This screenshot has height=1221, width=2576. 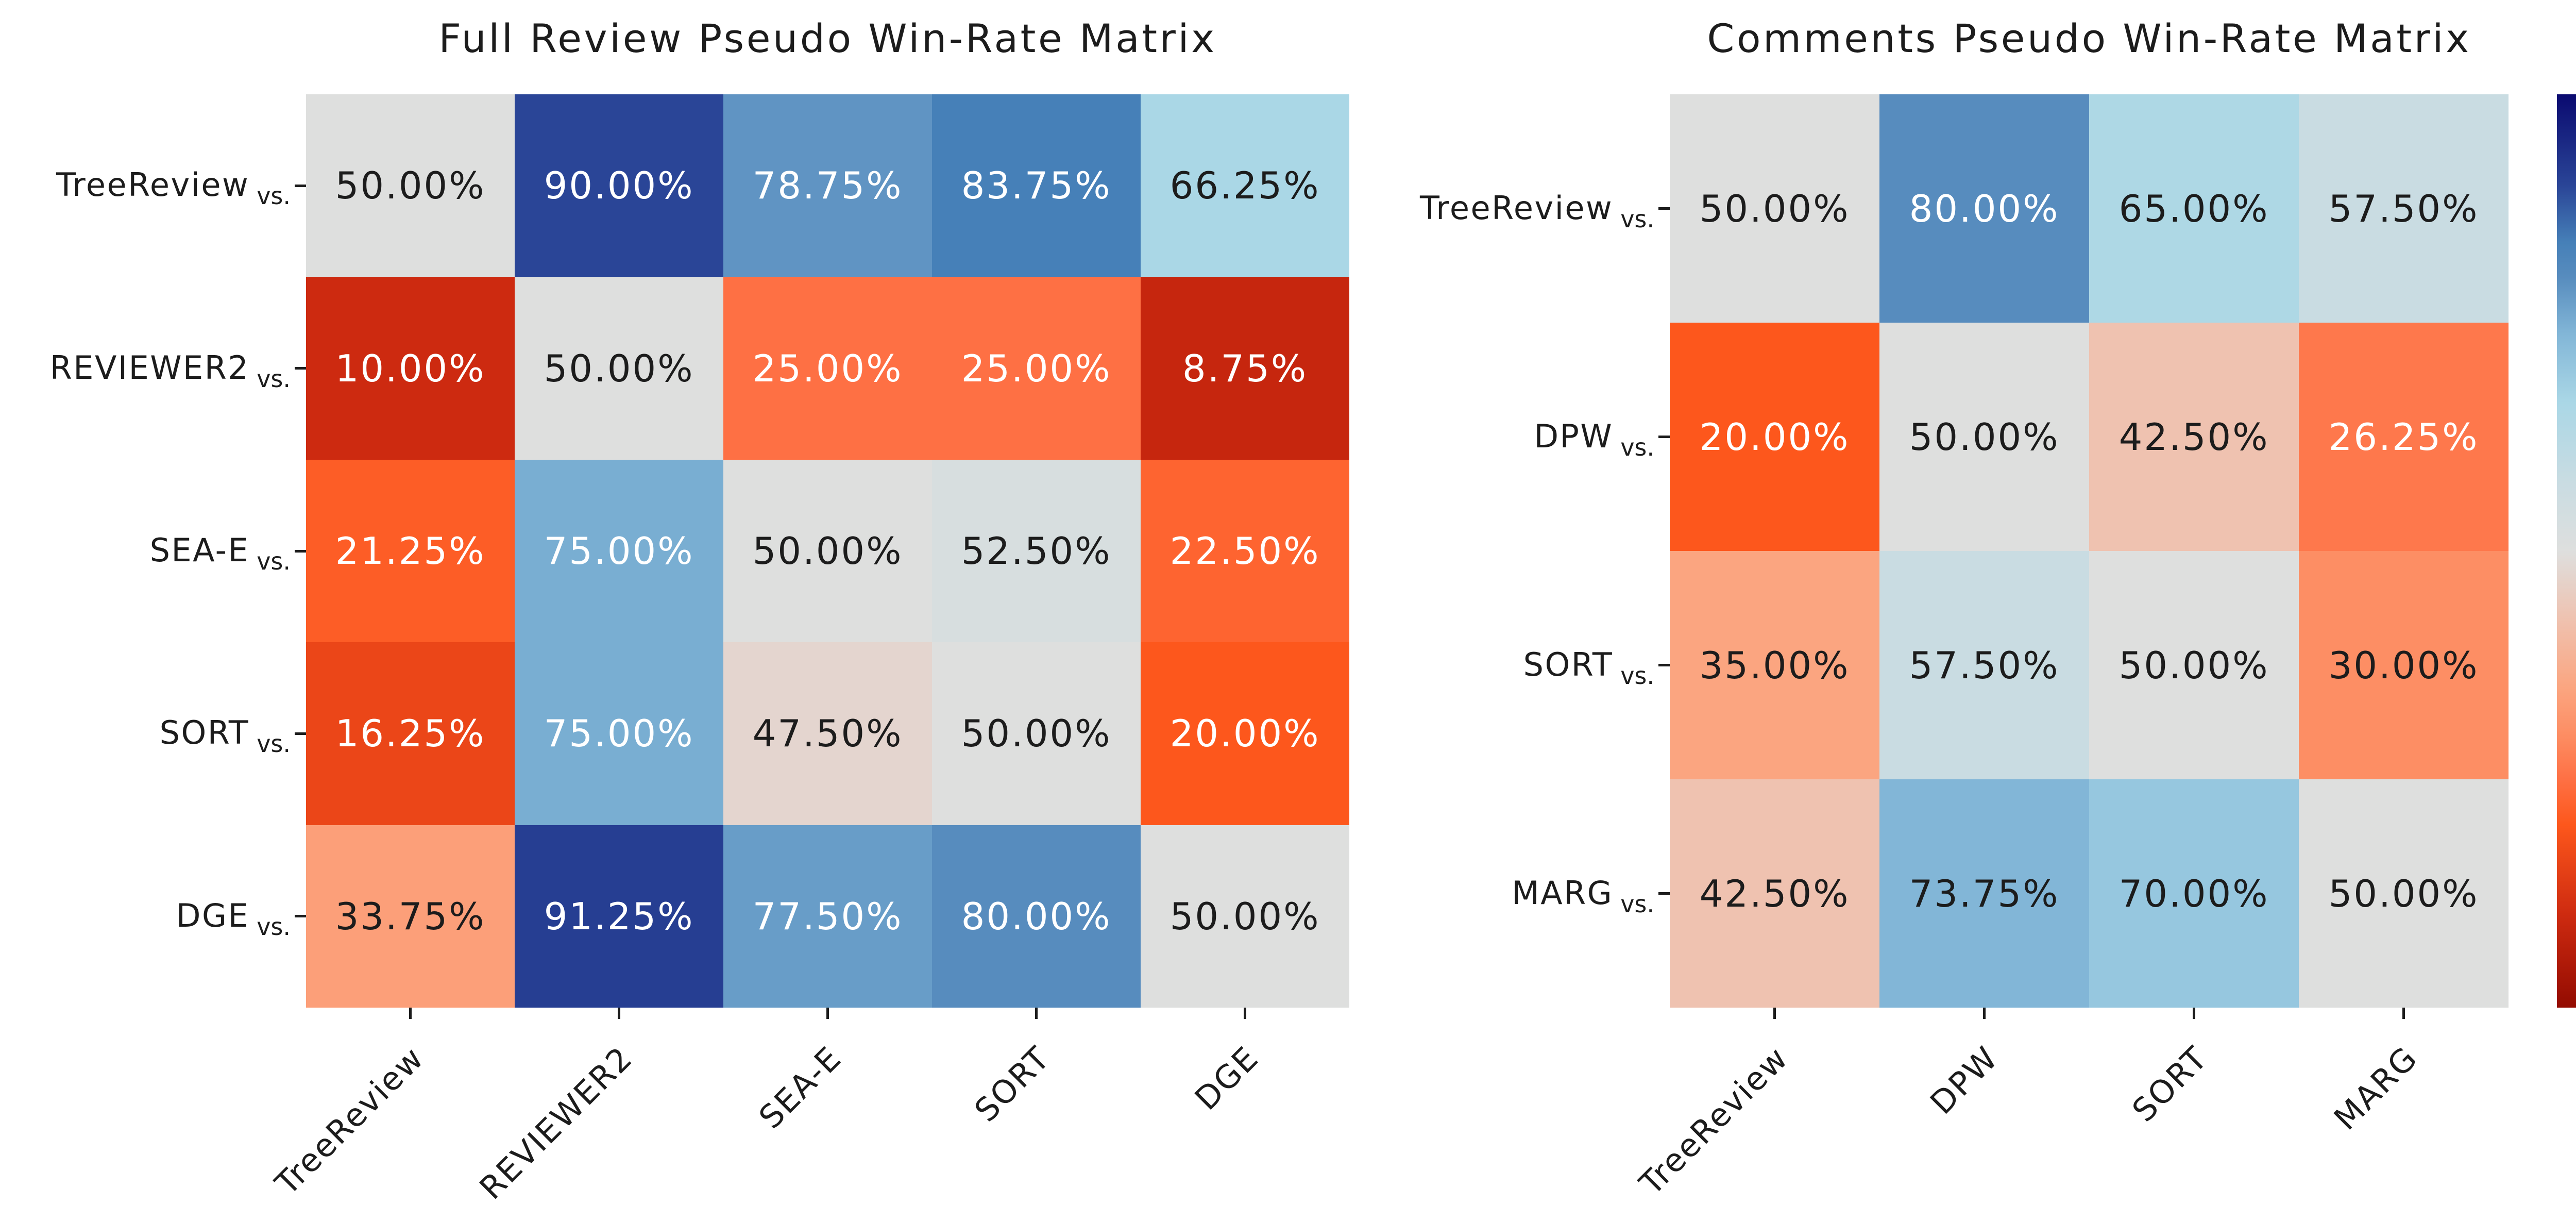 I want to click on heatmap-cell: 8.75%, so click(x=1245, y=368).